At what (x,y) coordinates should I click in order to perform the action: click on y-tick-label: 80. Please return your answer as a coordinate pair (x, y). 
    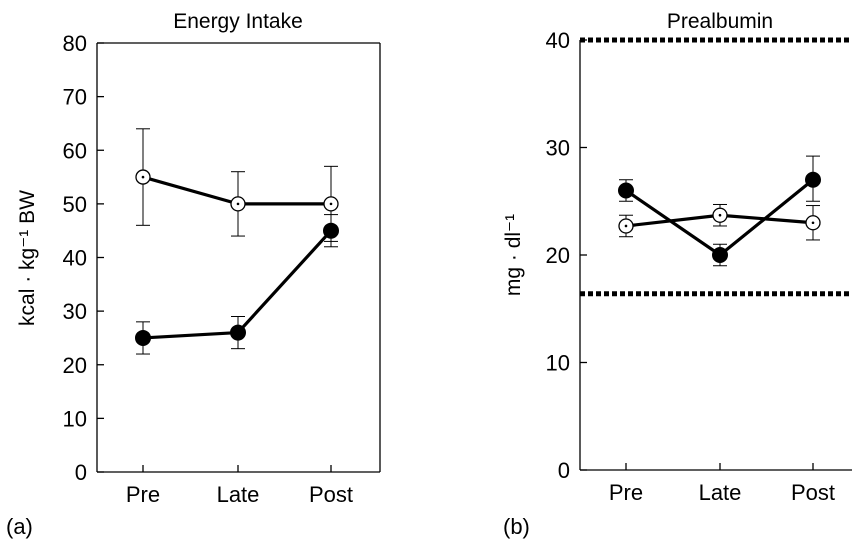
    Looking at the image, I should click on (75, 43).